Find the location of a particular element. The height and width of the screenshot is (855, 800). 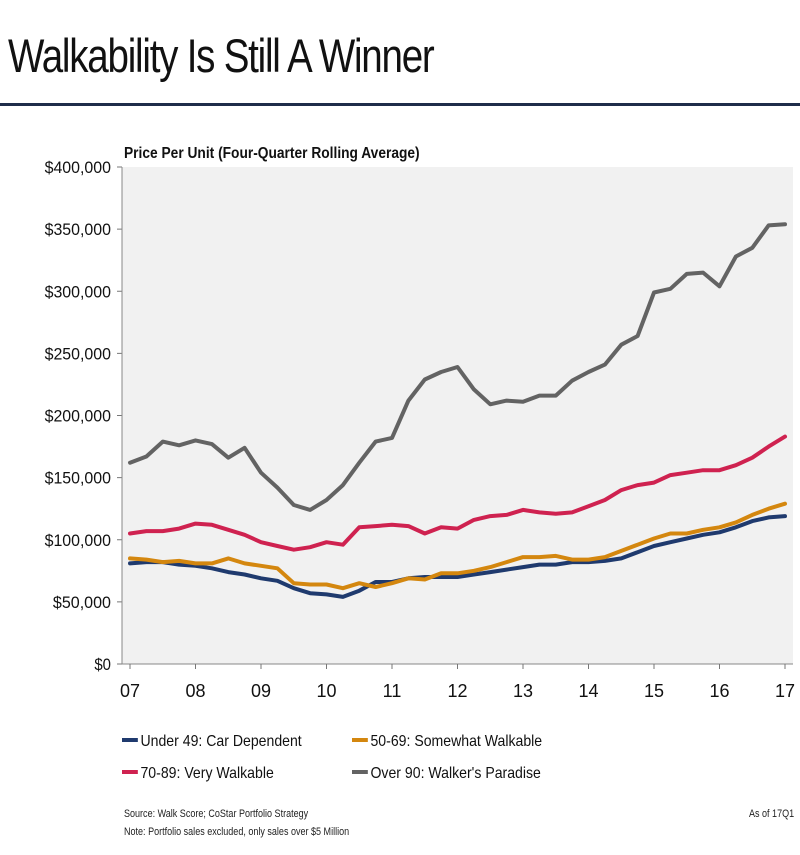

series-line-car-dependent is located at coordinates (457, 556).